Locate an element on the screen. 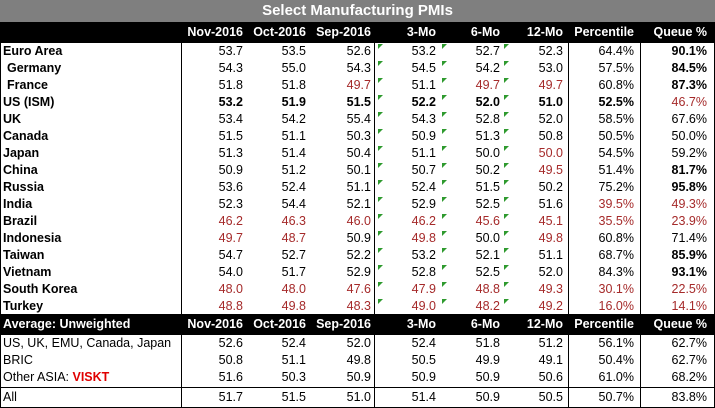  table-cell: 54.2 is located at coordinates (293, 119).